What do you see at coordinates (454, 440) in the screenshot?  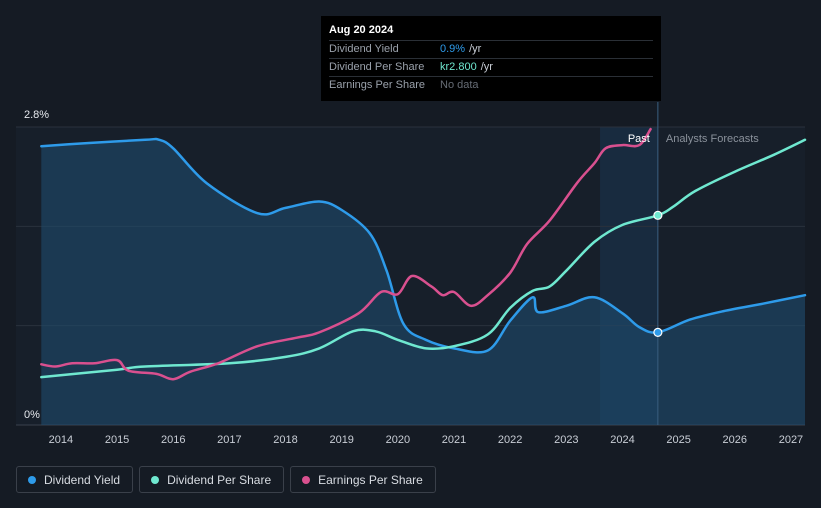 I see `x-tick-label: 2021` at bounding box center [454, 440].